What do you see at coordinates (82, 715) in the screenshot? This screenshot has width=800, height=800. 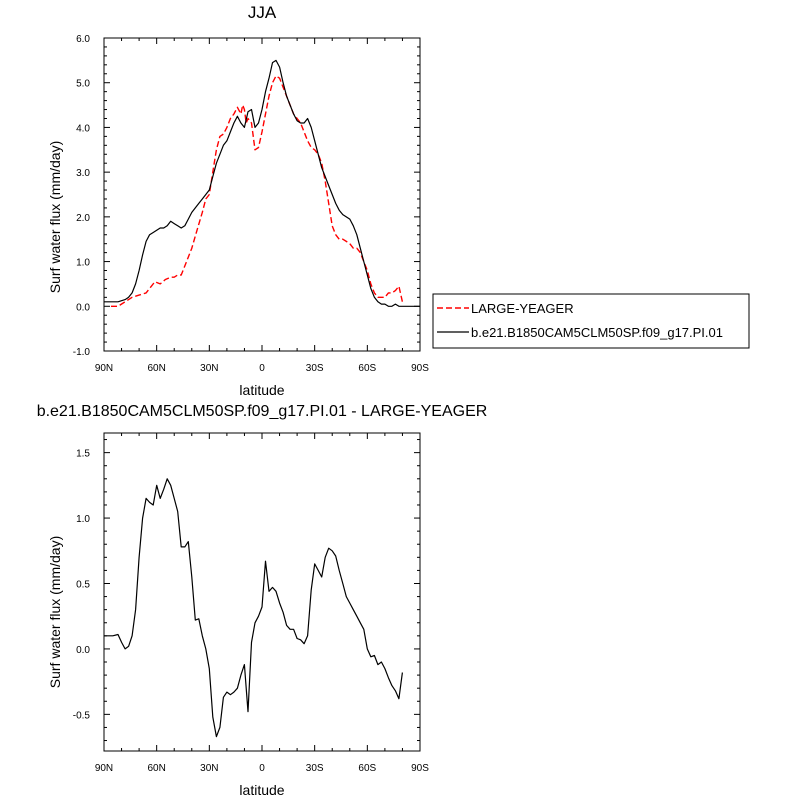 I see `bottom-chart-y-tick-label-0-5: -0.5` at bounding box center [82, 715].